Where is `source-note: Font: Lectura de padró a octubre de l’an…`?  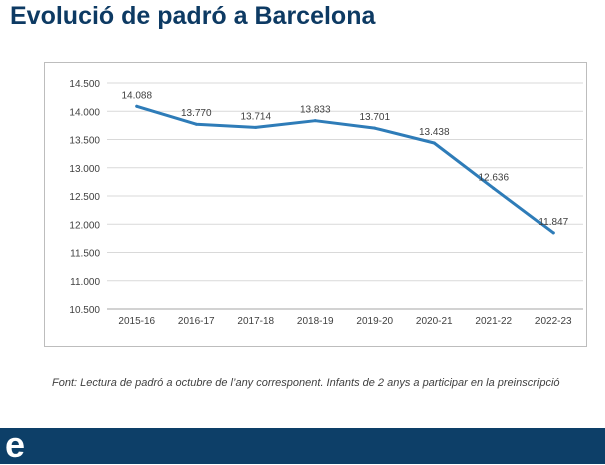
source-note: Font: Lectura de padró a octubre de l’an… is located at coordinates (306, 383).